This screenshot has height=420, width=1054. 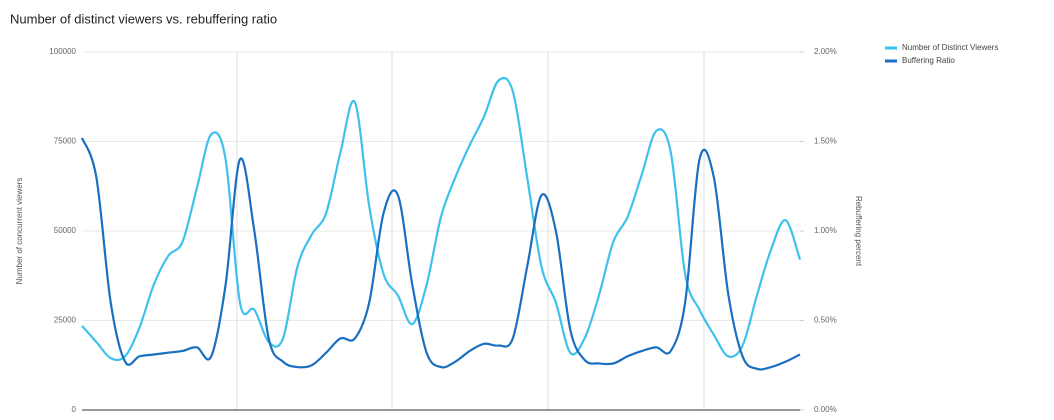 I want to click on y2-tick-label: 0.50%, so click(x=825, y=320).